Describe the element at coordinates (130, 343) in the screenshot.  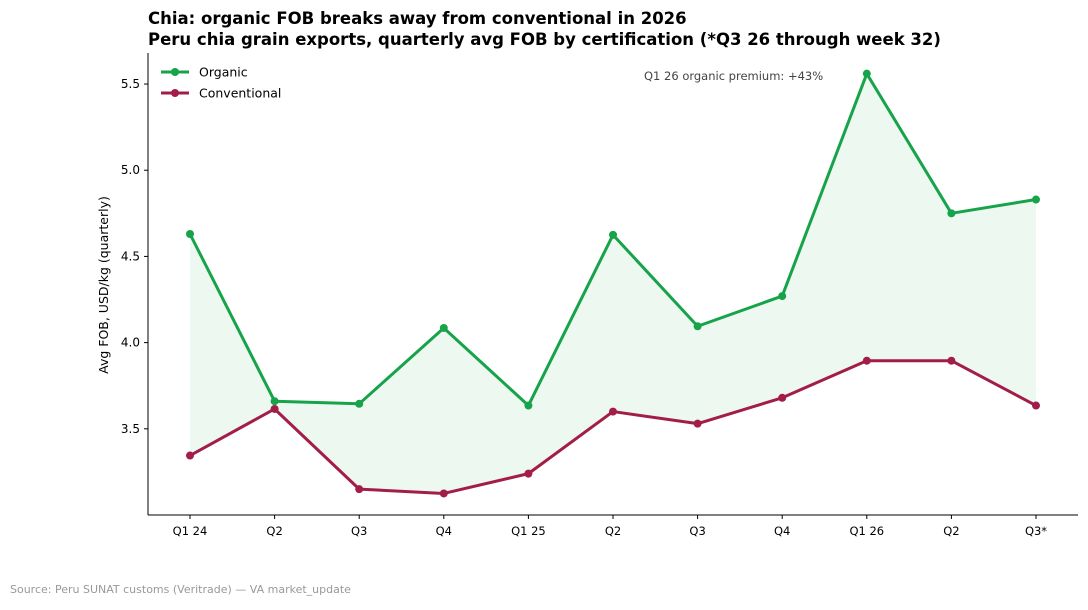
I see `y-tick-label: 4.0` at that location.